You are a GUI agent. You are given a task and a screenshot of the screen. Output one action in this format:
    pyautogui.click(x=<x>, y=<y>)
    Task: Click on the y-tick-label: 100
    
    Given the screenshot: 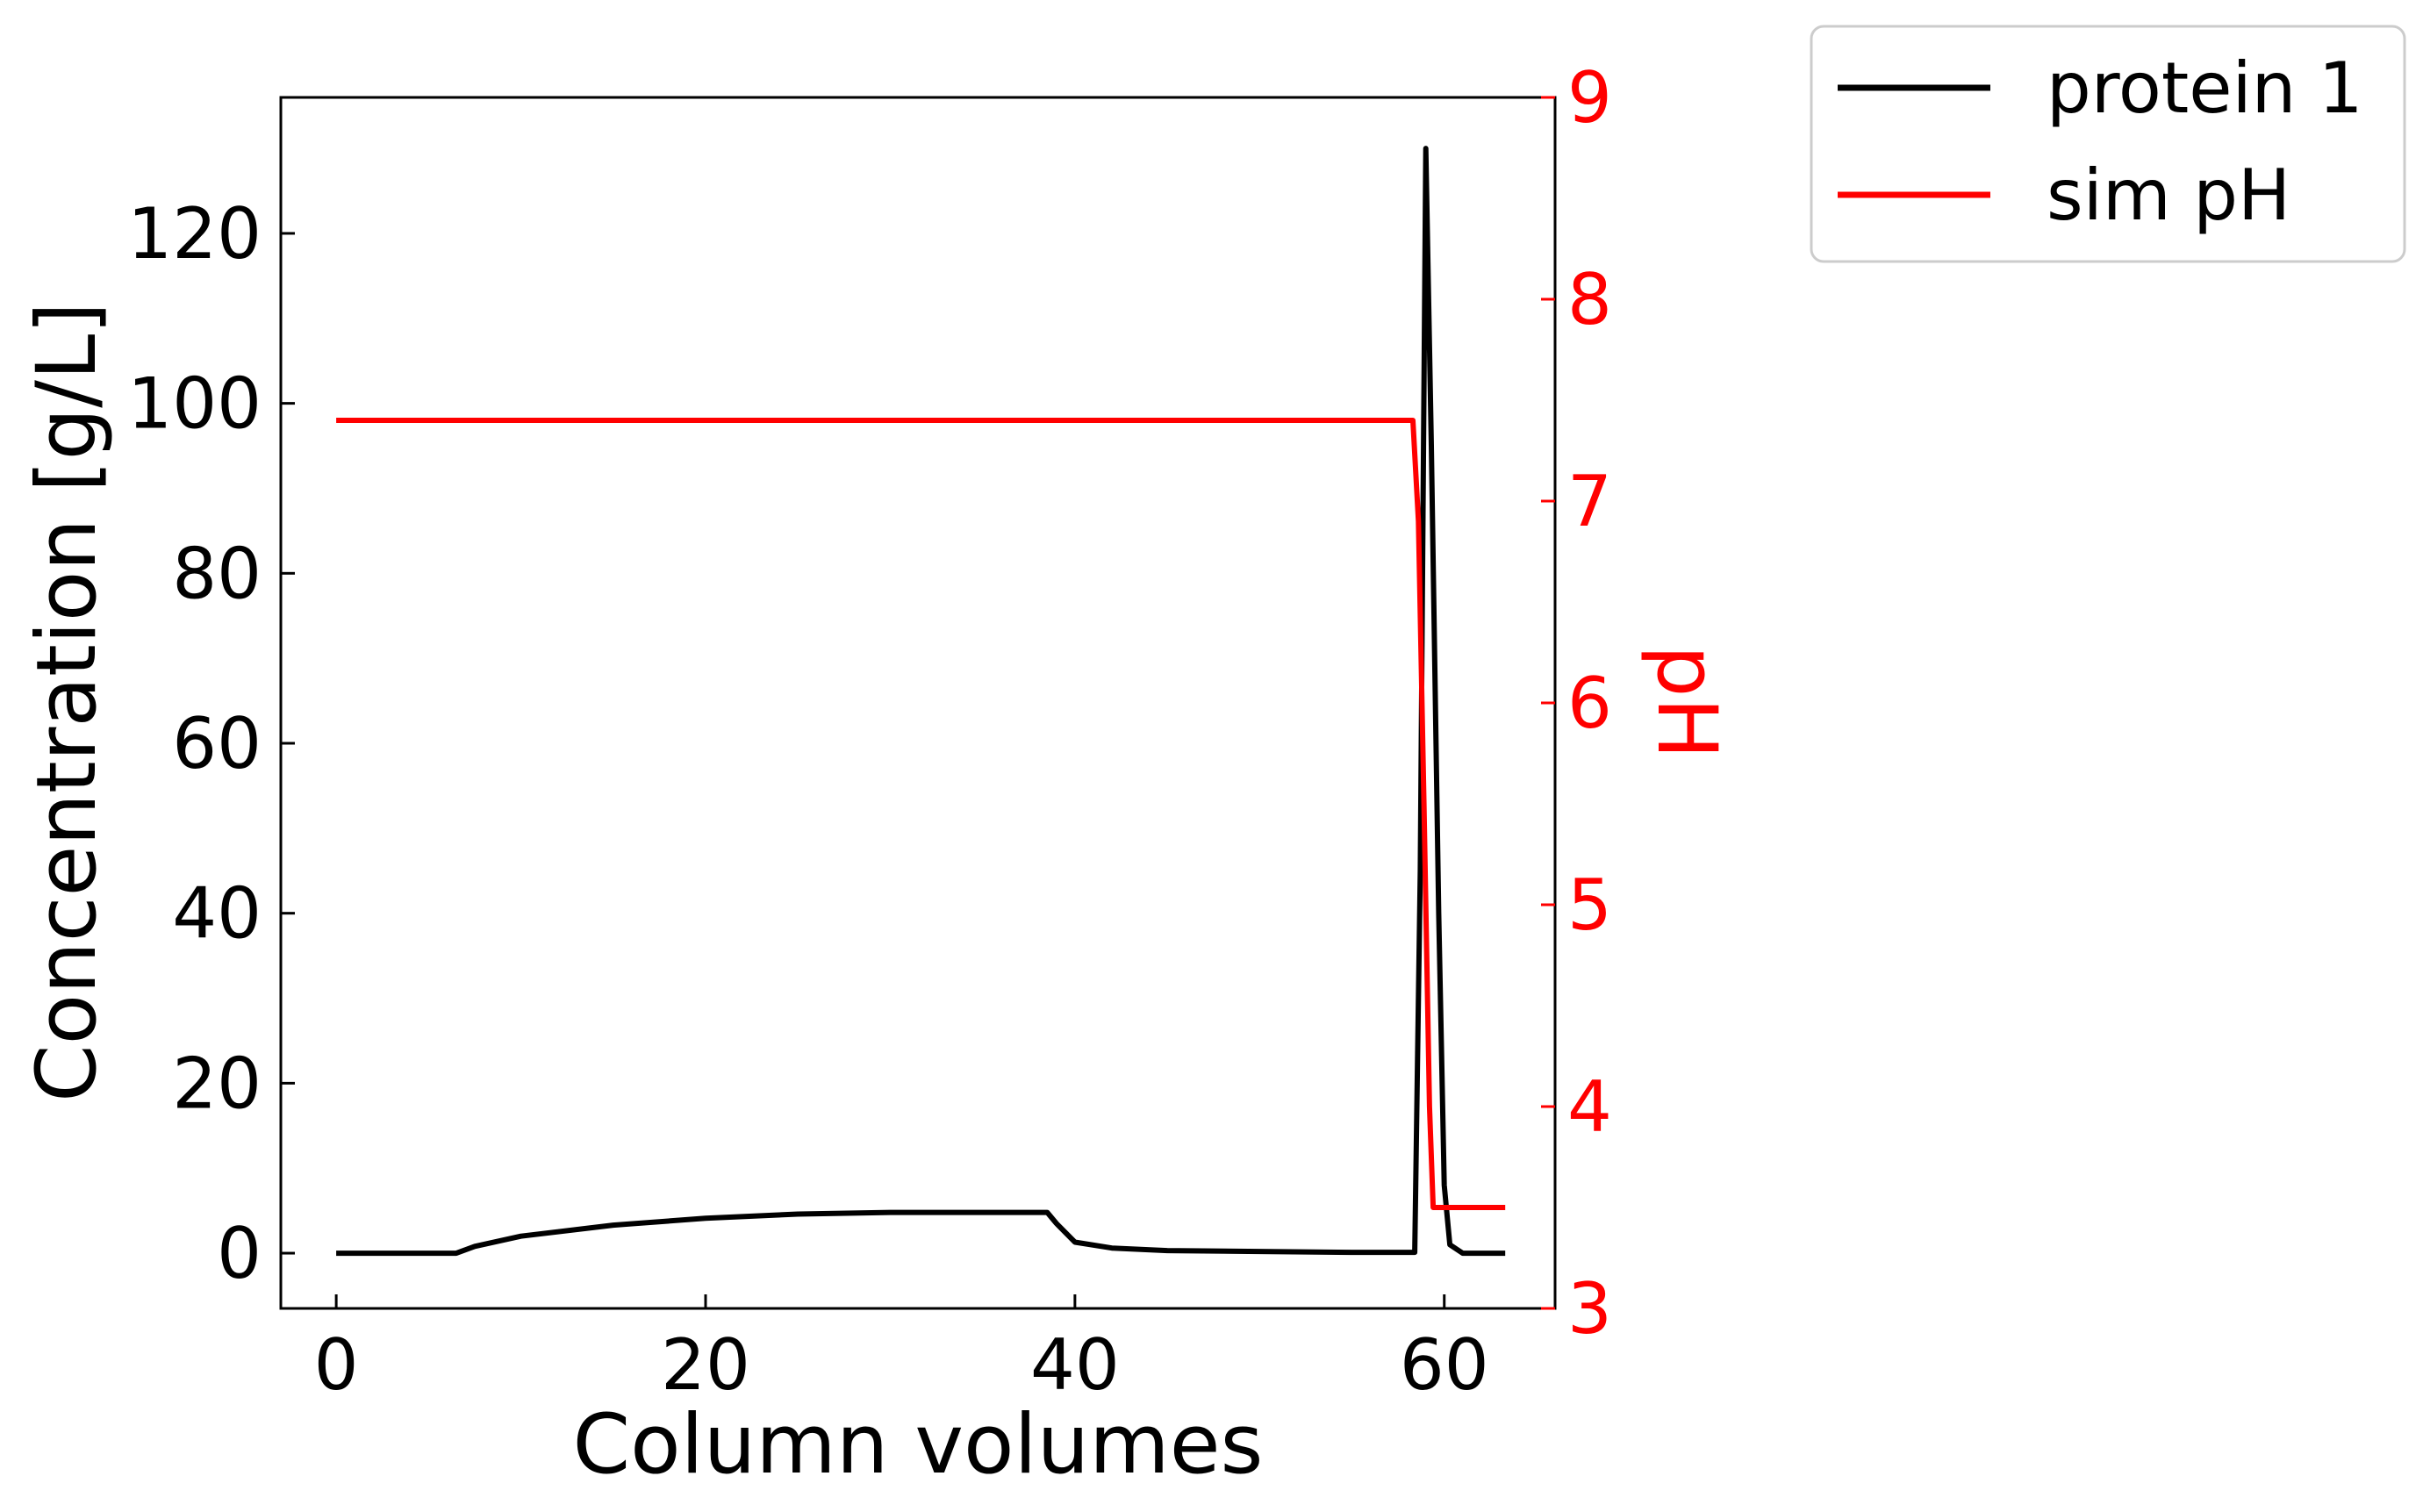 What is the action you would take?
    pyautogui.click(x=195, y=404)
    